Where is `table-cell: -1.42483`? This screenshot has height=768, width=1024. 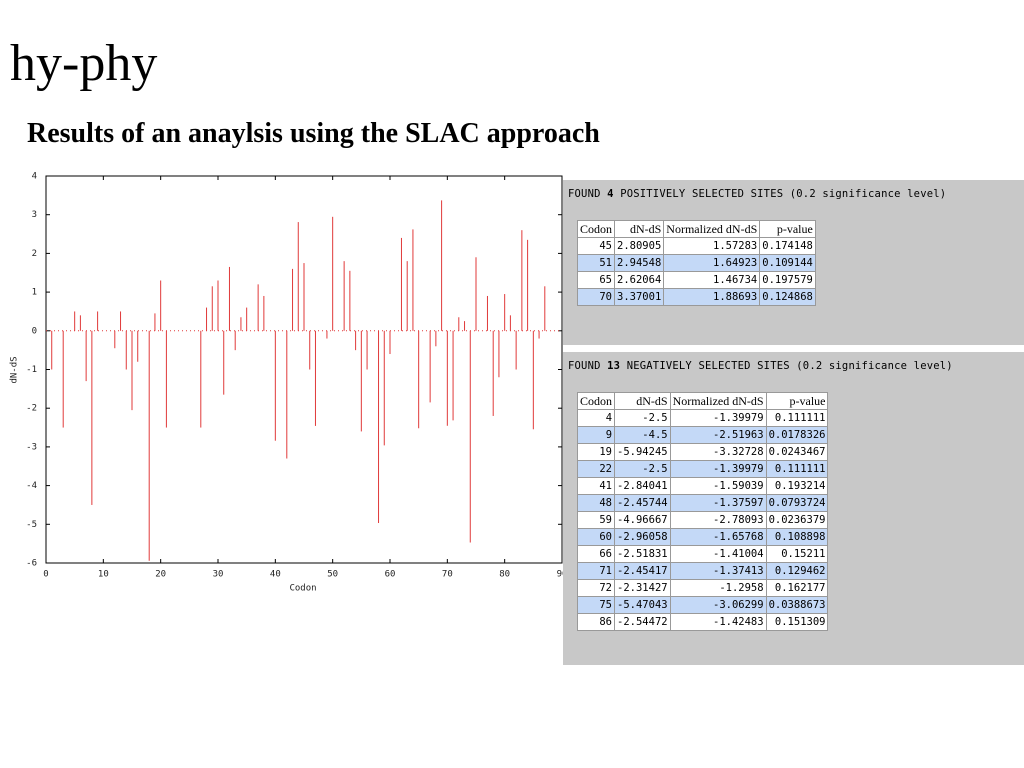
table-cell: -1.42483 is located at coordinates (718, 622).